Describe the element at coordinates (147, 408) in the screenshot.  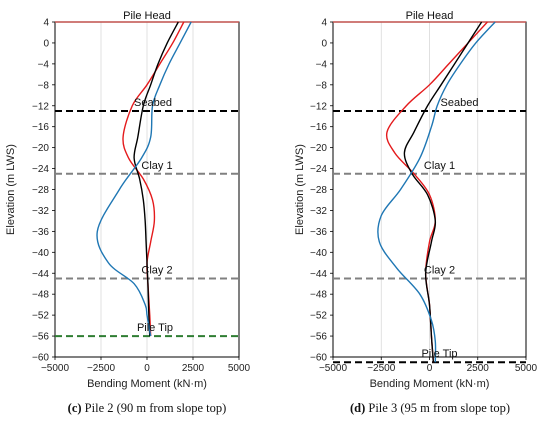
I see `panel-caption: (c) Pile 2 (90 m from slope top)` at that location.